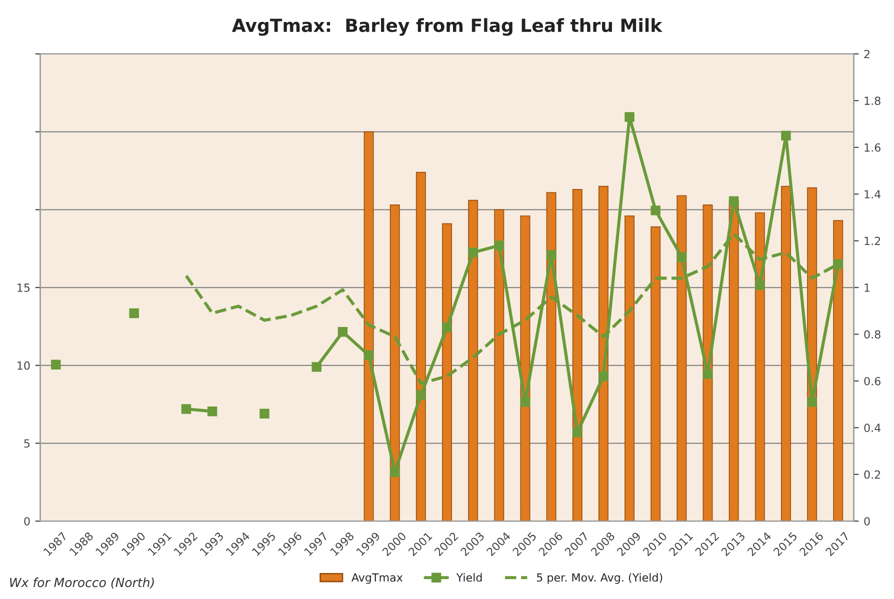 This screenshot has height=599, width=894. Describe the element at coordinates (872, 101) in the screenshot. I see `y2-tick-label: 1.8` at that location.